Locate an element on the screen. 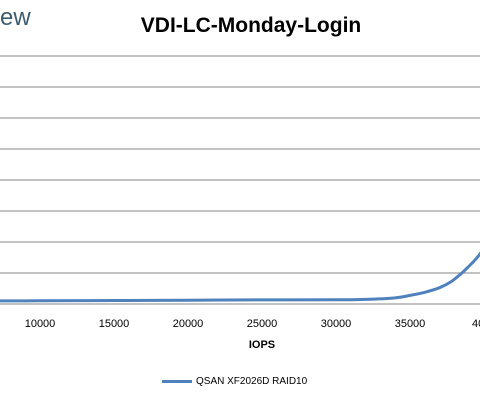 The height and width of the screenshot is (401, 480). x-tick-label: 35000 is located at coordinates (410, 324).